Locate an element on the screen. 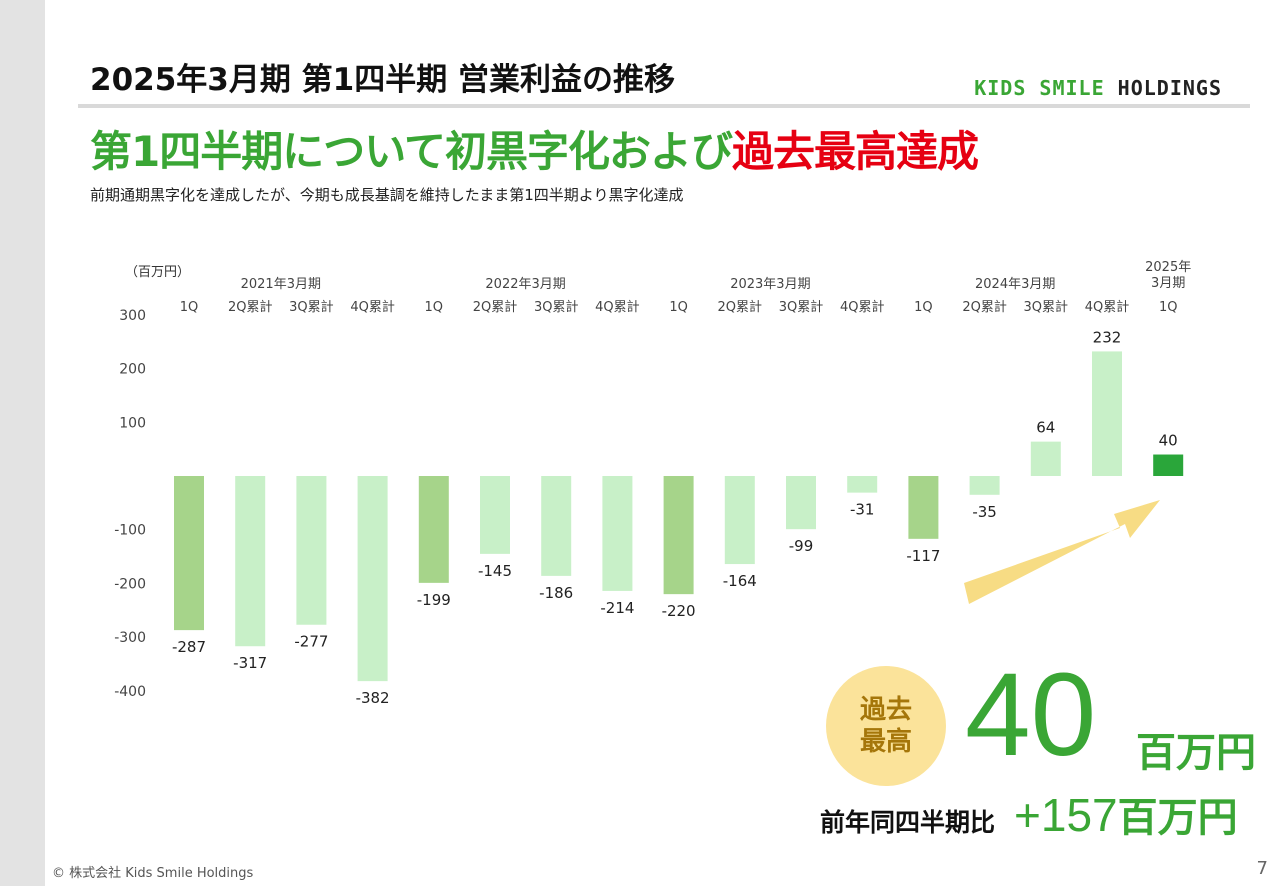 The width and height of the screenshot is (1280, 886). value-label: -317 is located at coordinates (250, 663).